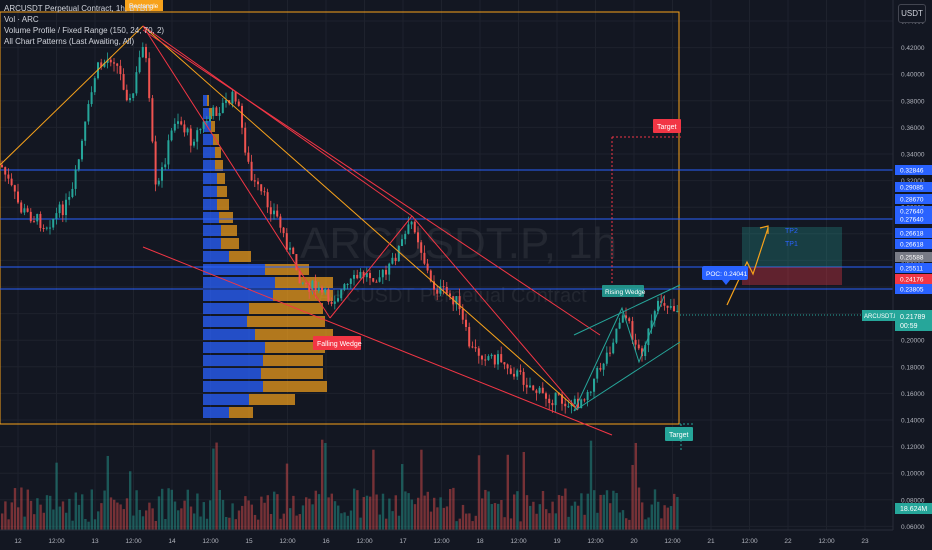 This screenshot has width=932, height=550. Describe the element at coordinates (69, 41) in the screenshot. I see `indicator-chart-patterns: All Chart Patterns (Last Awaiting, All)` at that location.